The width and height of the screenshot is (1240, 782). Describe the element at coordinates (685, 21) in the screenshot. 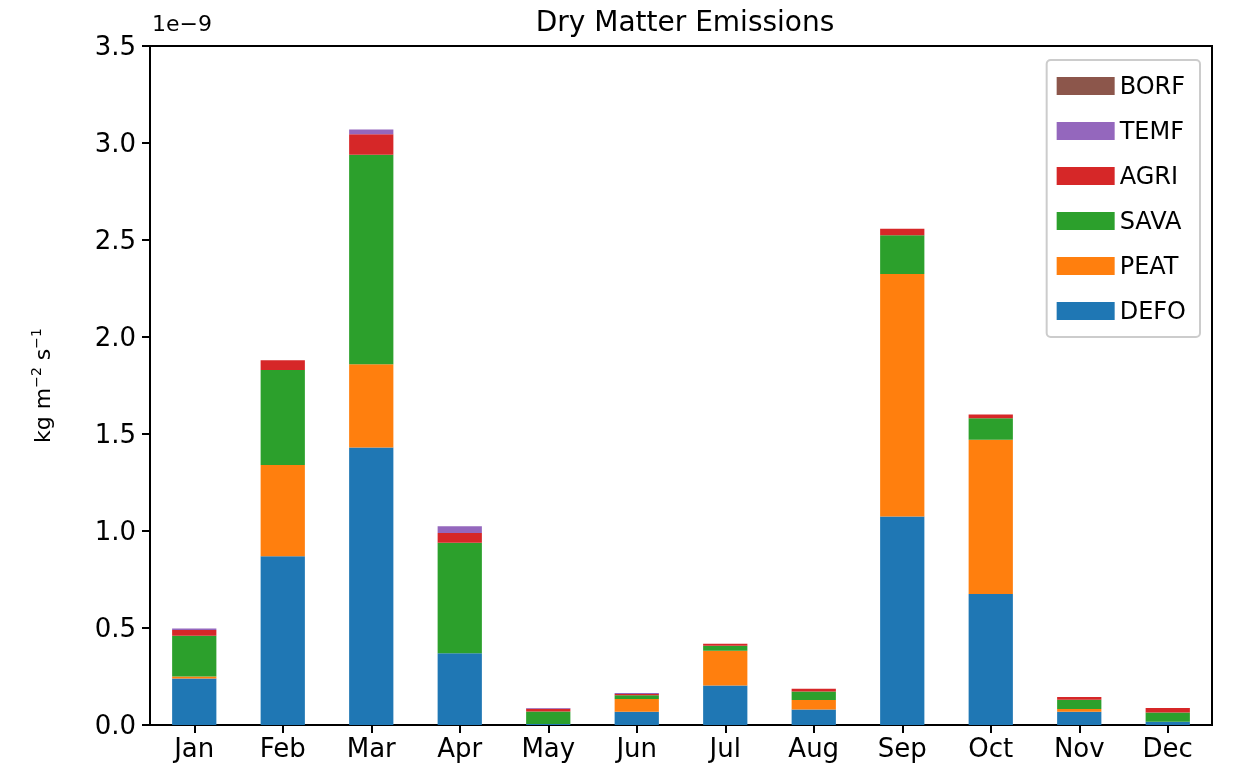

I see `chart-title: Dry Matter Emissions` at that location.